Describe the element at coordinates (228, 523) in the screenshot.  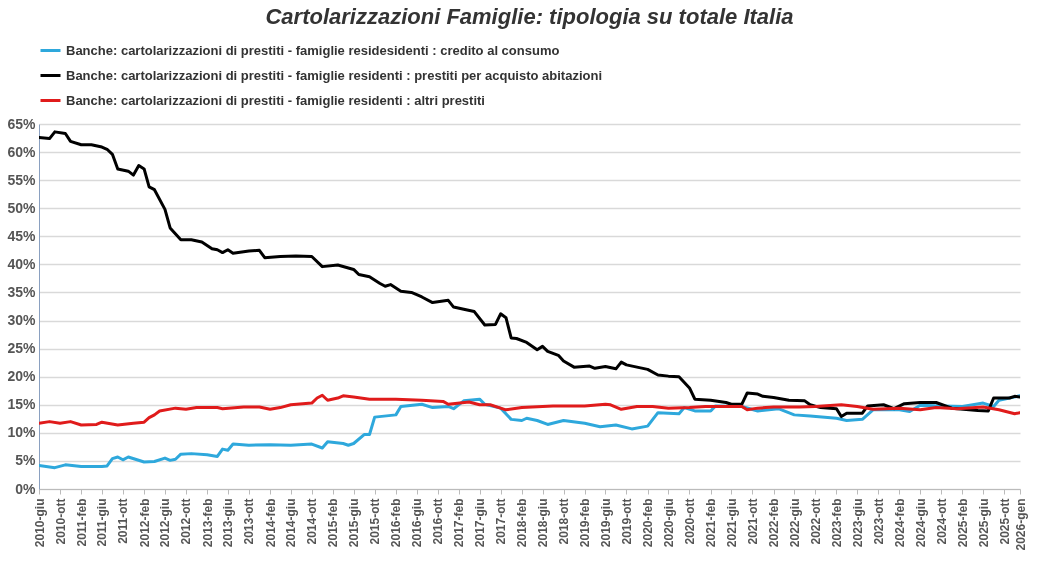
I see `x-tick-label: 2013-giu` at that location.